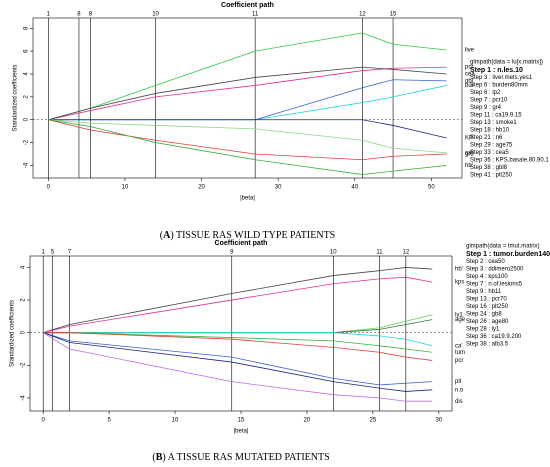 The width and height of the screenshot is (550, 467). Describe the element at coordinates (24, 267) in the screenshot. I see `y-tick-label: 4` at that location.